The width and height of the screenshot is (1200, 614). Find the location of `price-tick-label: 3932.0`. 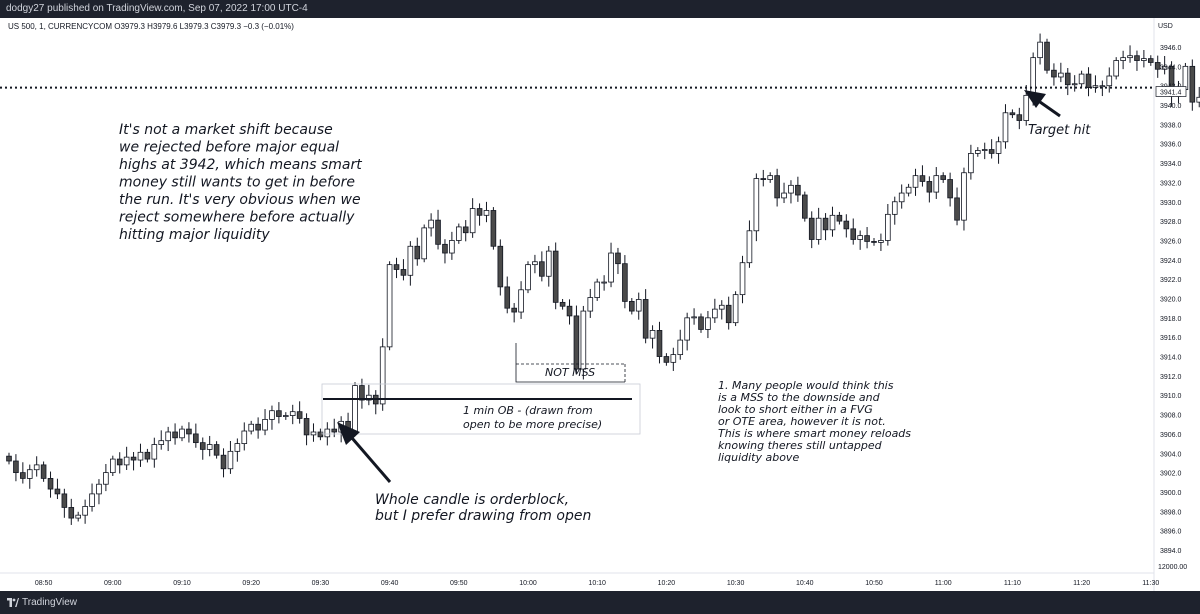

price-tick-label: 3932.0 is located at coordinates (1171, 183).